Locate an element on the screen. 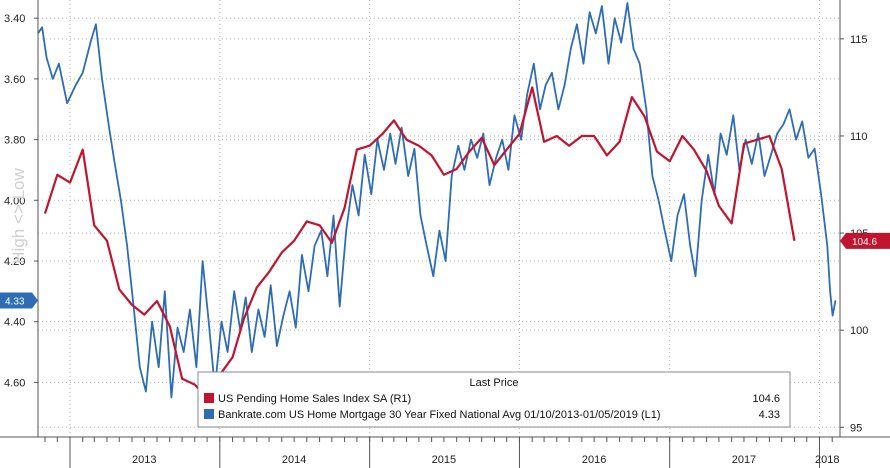  left-badge-shape is located at coordinates (19, 300).